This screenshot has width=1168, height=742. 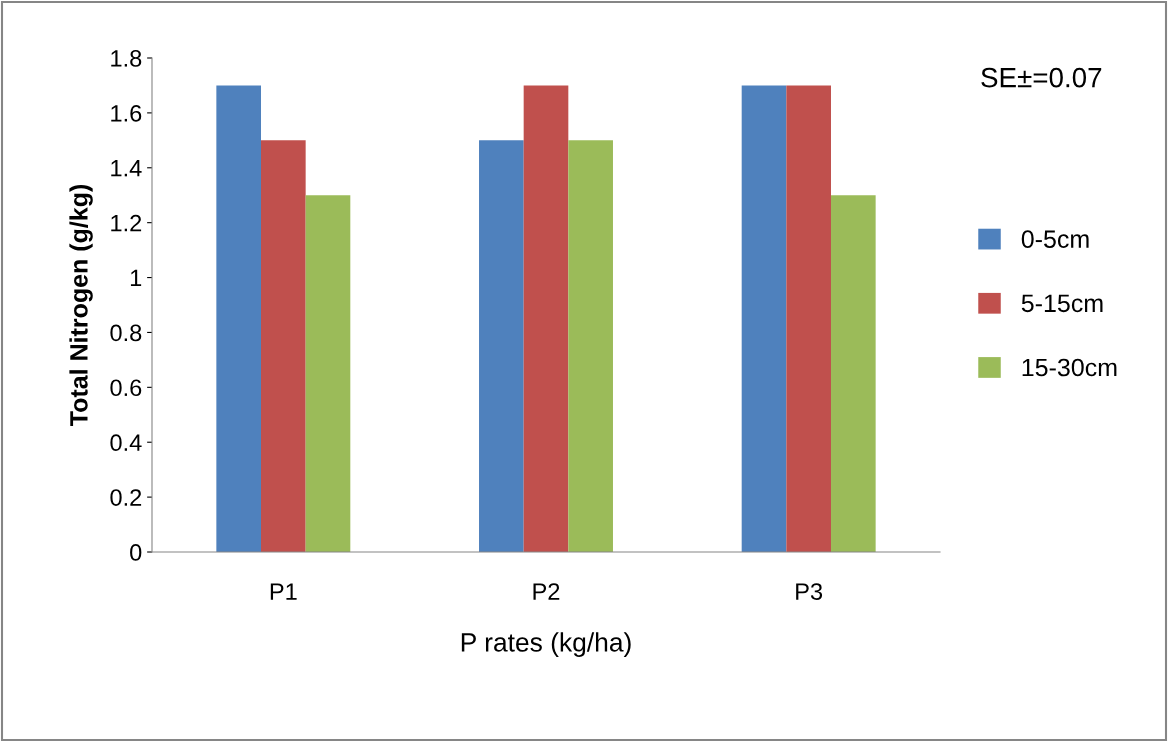 What do you see at coordinates (1062, 303) in the screenshot?
I see `legend-label: 5-15cm` at bounding box center [1062, 303].